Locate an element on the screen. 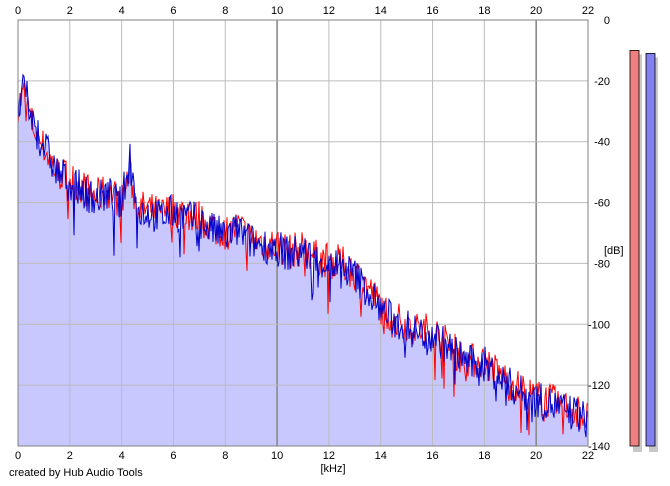 Image resolution: width=670 pixels, height=486 pixels. x-tick-label-bottom: 22 is located at coordinates (588, 456).